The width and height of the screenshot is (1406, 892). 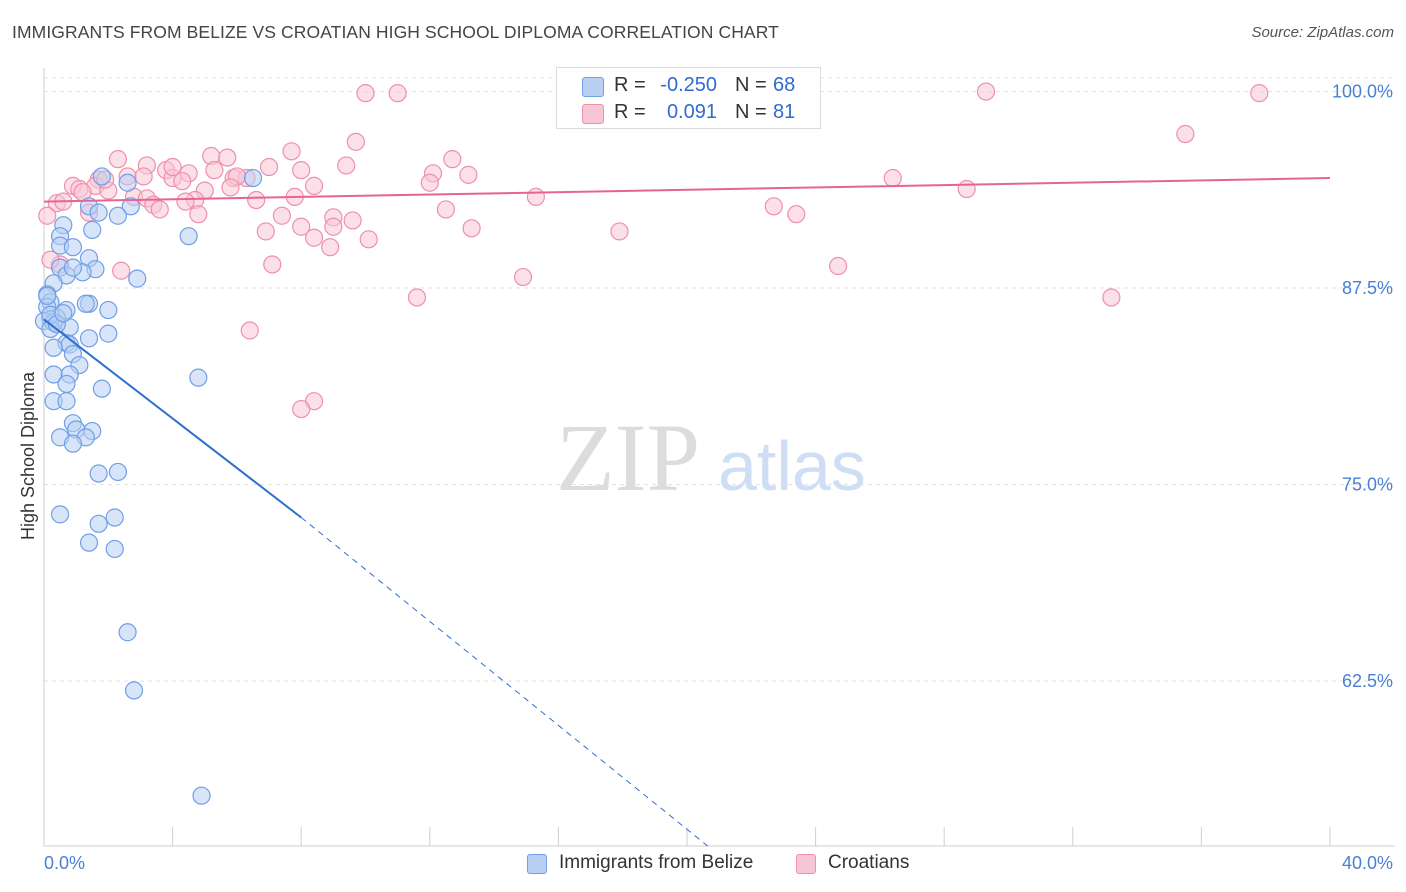 What do you see at coordinates (792, 466) in the screenshot?
I see `watermark-atlas: atlas` at bounding box center [792, 466].